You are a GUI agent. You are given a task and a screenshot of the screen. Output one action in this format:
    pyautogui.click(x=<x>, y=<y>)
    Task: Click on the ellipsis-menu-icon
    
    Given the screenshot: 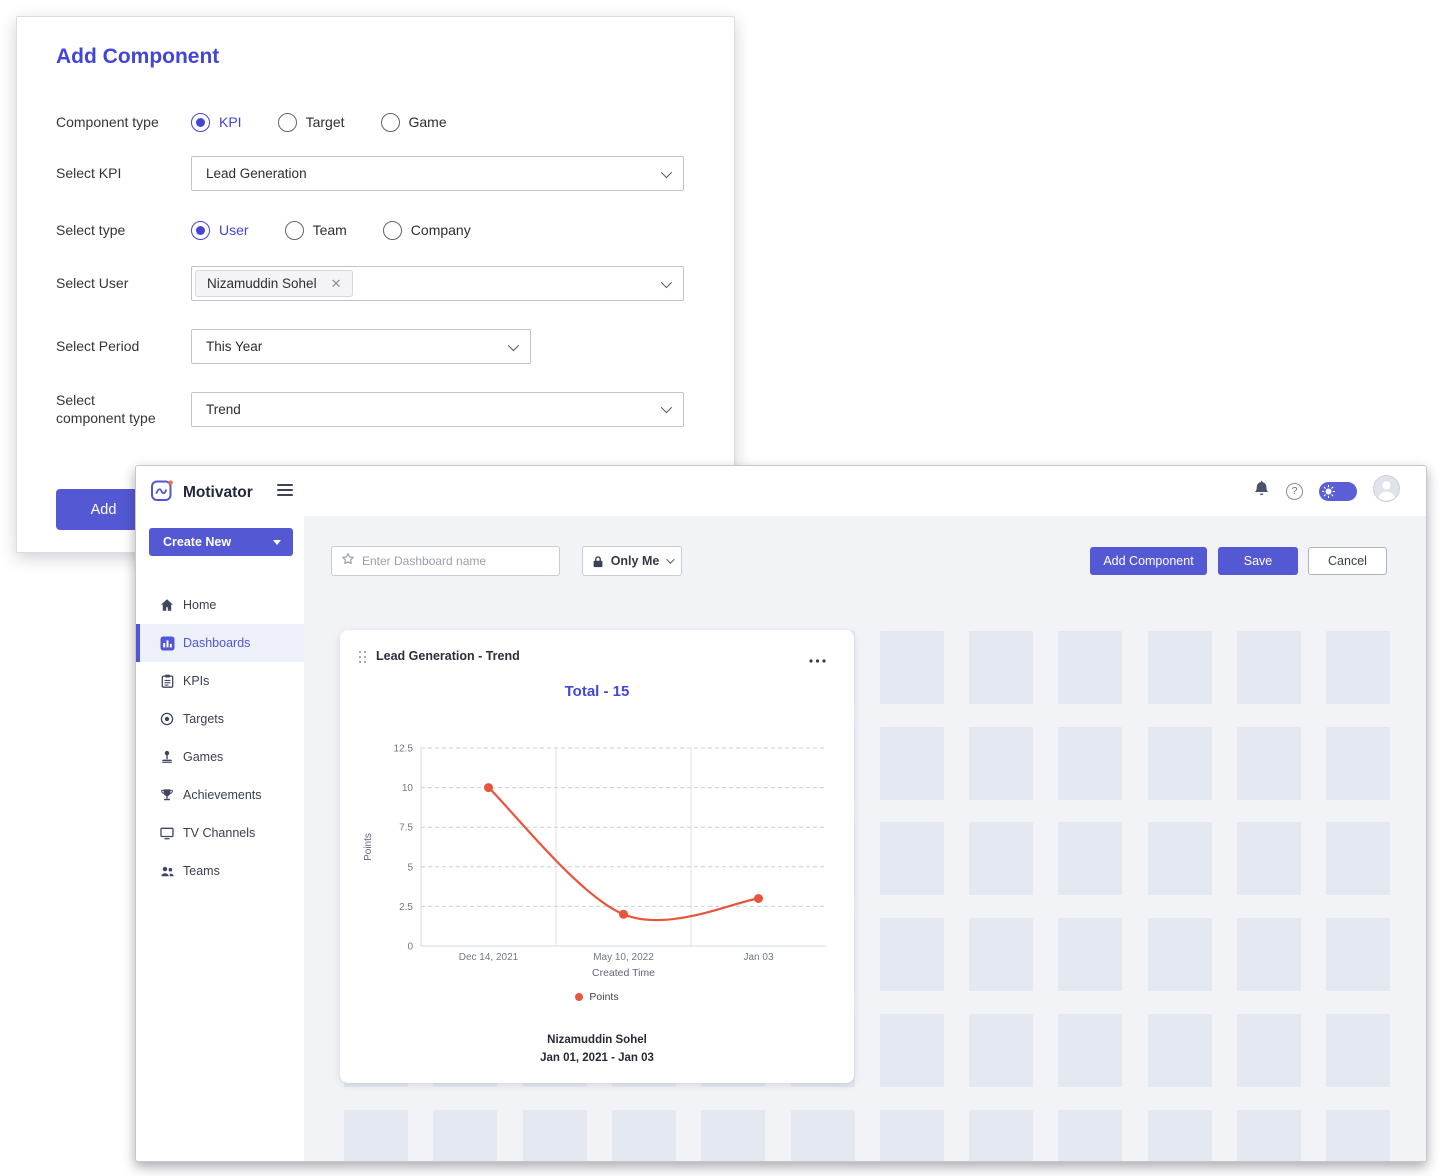 What is the action you would take?
    pyautogui.click(x=817, y=659)
    